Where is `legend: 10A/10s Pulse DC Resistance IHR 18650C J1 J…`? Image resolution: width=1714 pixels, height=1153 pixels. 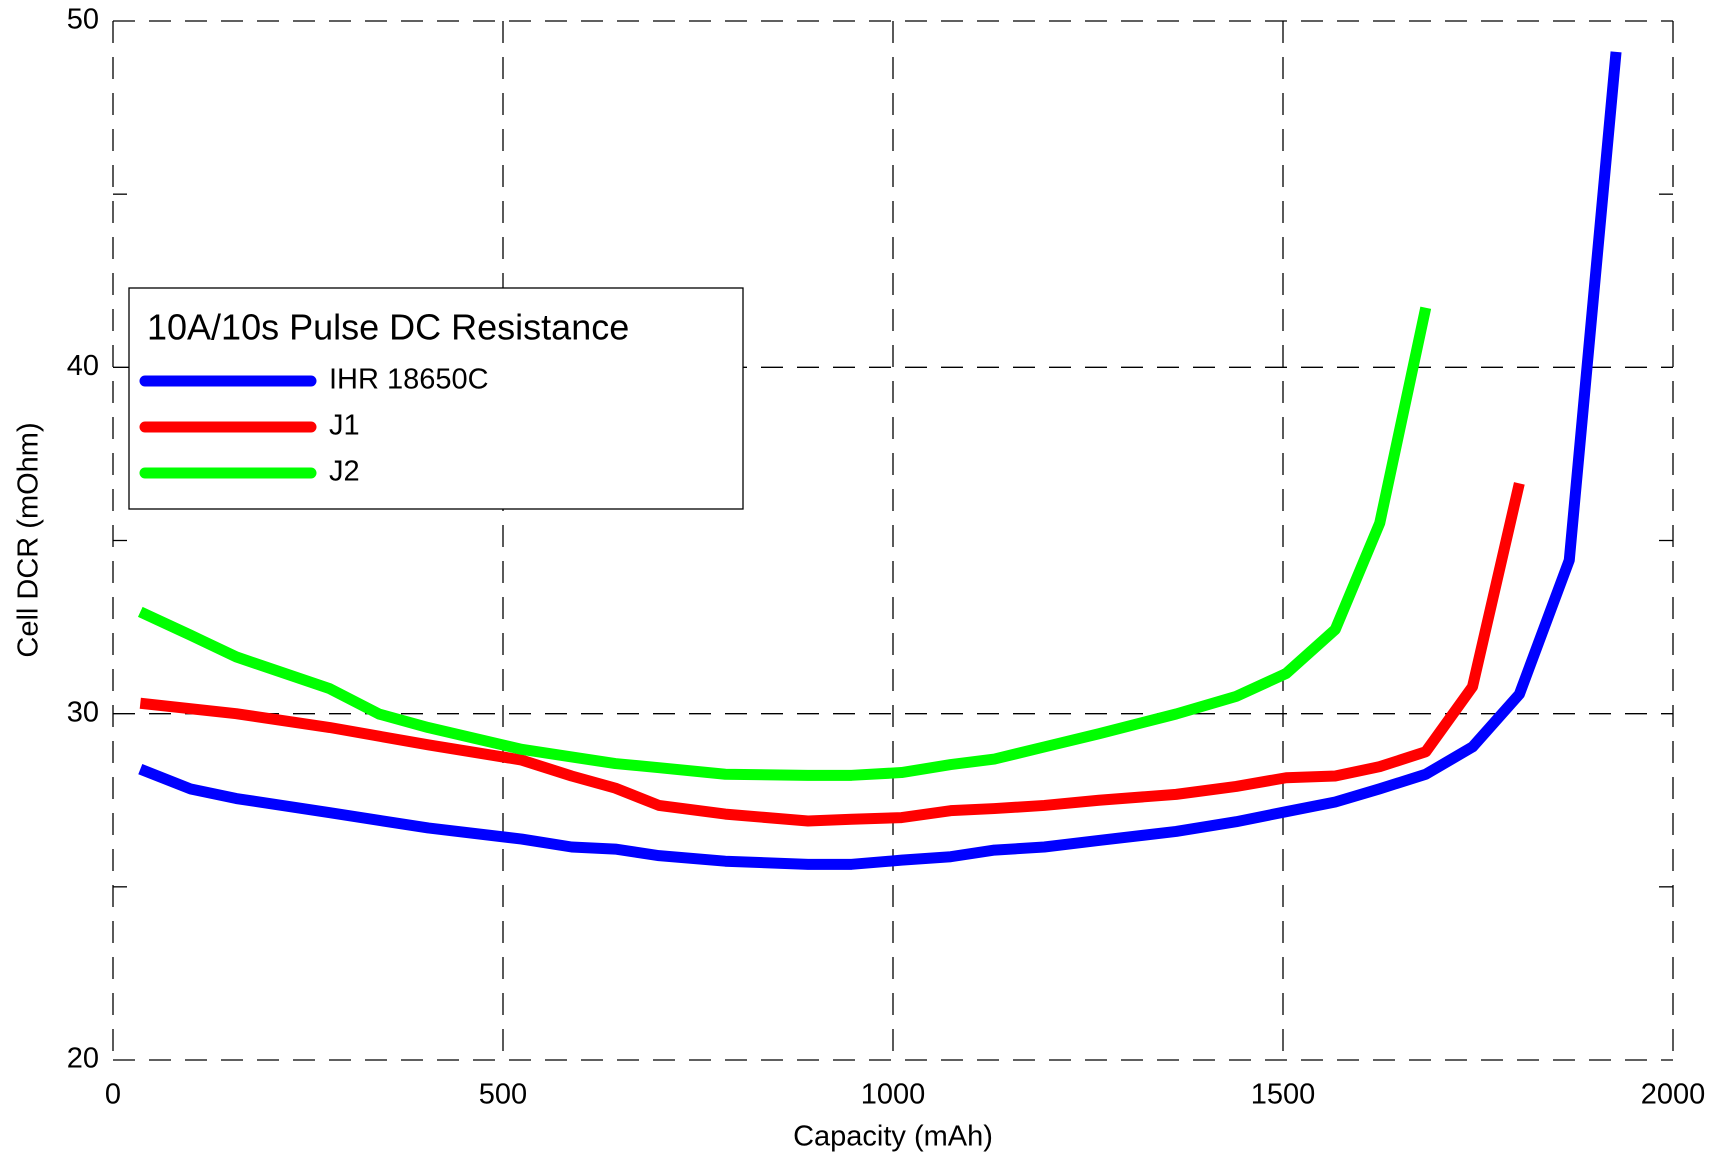 legend: 10A/10s Pulse DC Resistance IHR 18650C J1 J… is located at coordinates (436, 398).